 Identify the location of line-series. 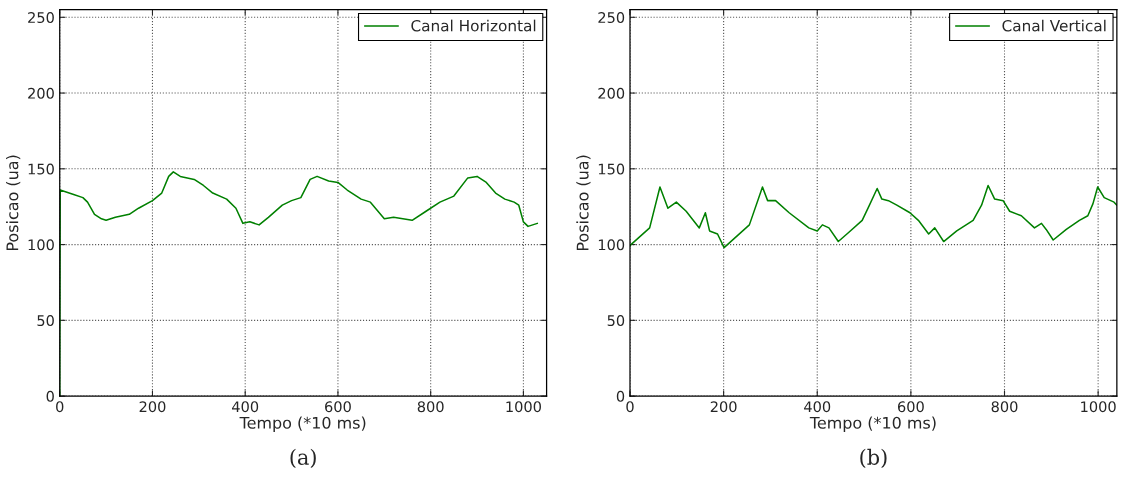
(873, 216).